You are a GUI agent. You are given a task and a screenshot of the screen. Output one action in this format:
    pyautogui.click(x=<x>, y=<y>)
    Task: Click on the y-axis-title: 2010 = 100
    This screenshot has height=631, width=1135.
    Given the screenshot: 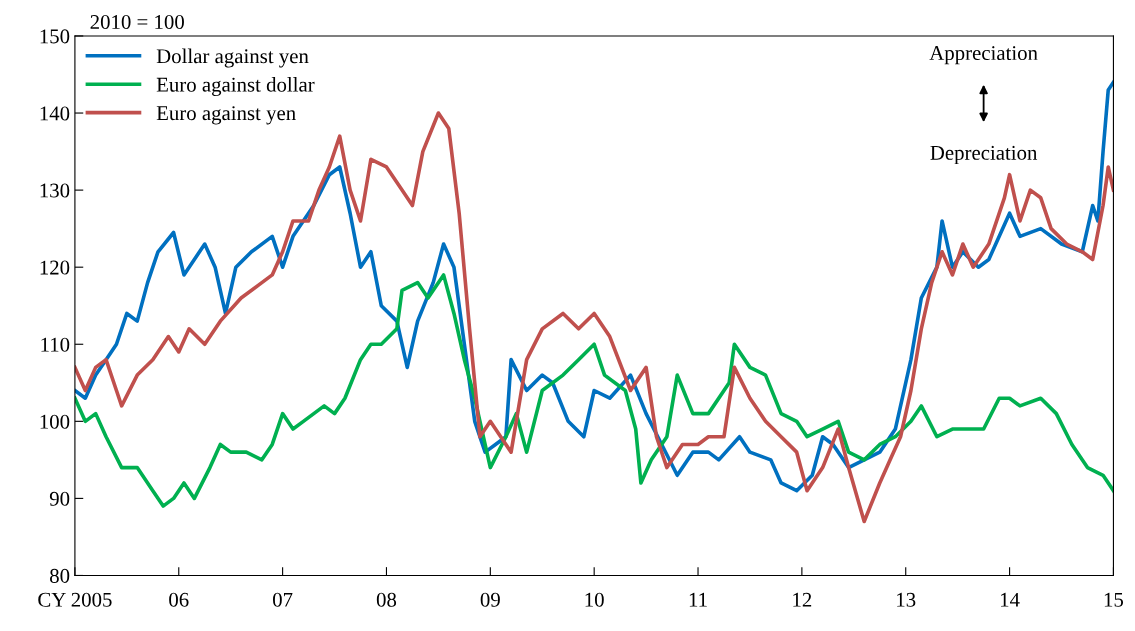 What is the action you would take?
    pyautogui.click(x=137, y=22)
    